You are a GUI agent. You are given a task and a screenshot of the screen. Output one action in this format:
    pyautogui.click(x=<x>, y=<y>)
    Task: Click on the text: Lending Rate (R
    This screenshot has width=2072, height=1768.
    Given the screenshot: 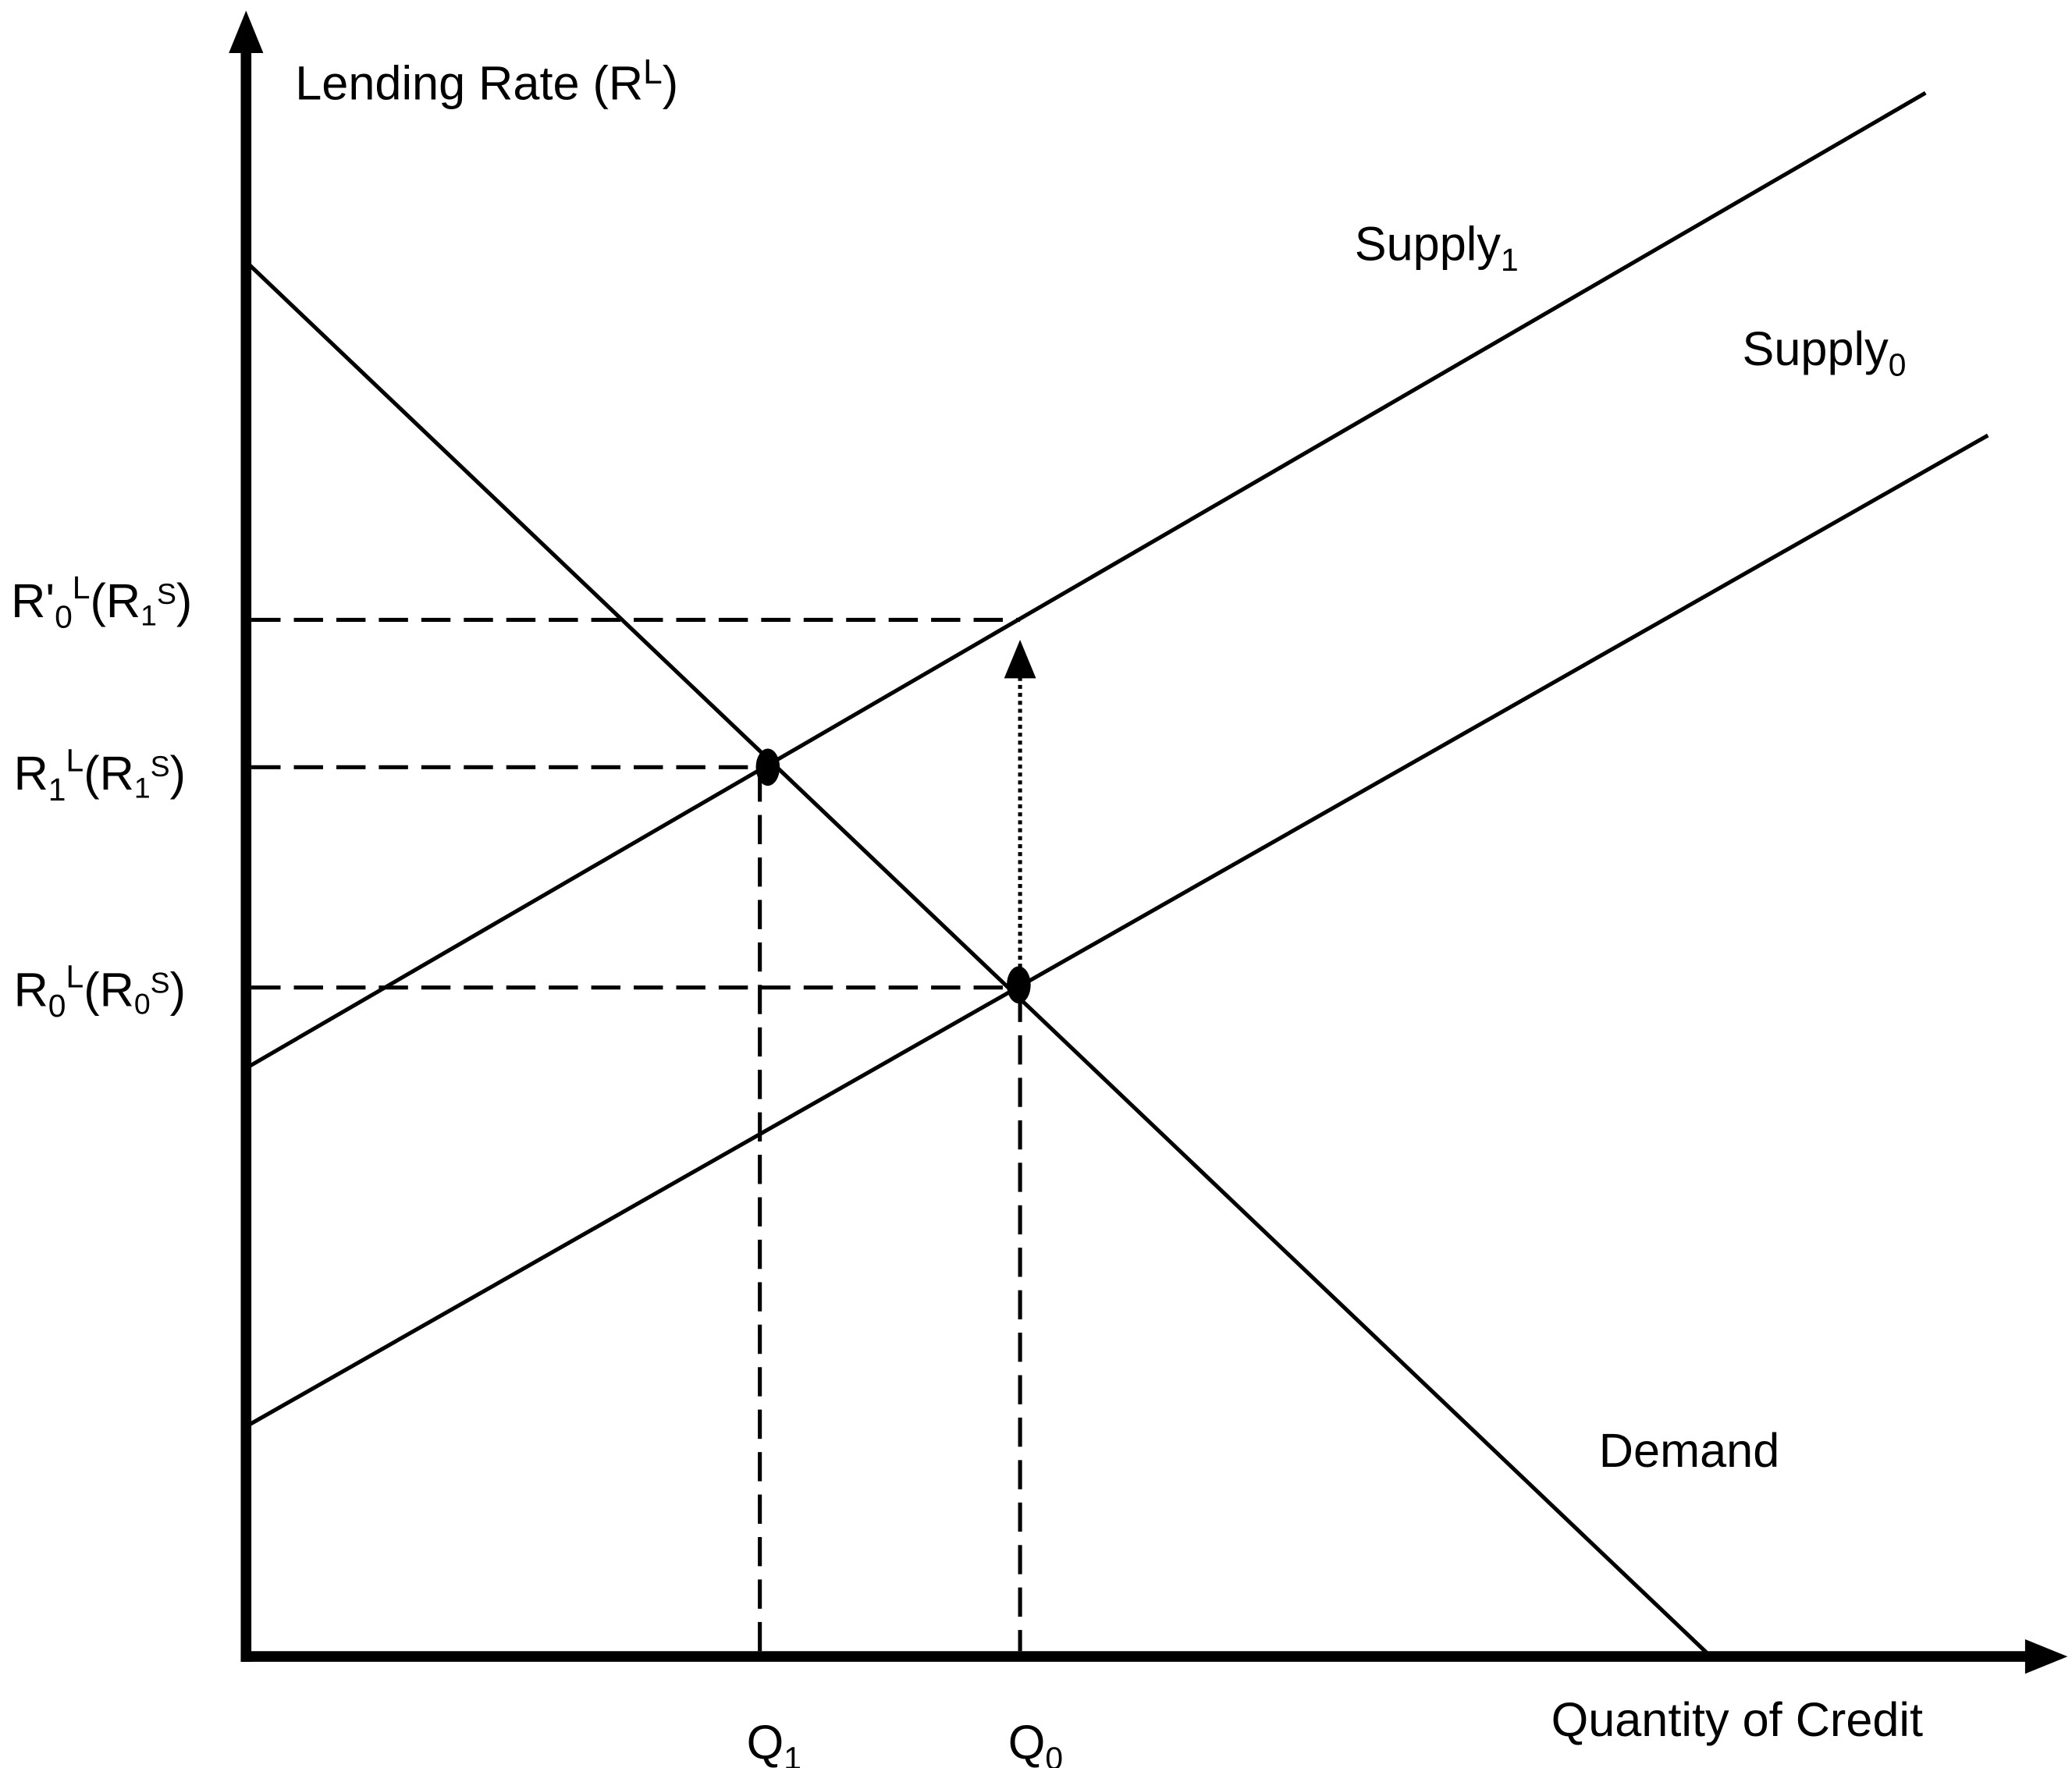 What is the action you would take?
    pyautogui.click(x=469, y=83)
    